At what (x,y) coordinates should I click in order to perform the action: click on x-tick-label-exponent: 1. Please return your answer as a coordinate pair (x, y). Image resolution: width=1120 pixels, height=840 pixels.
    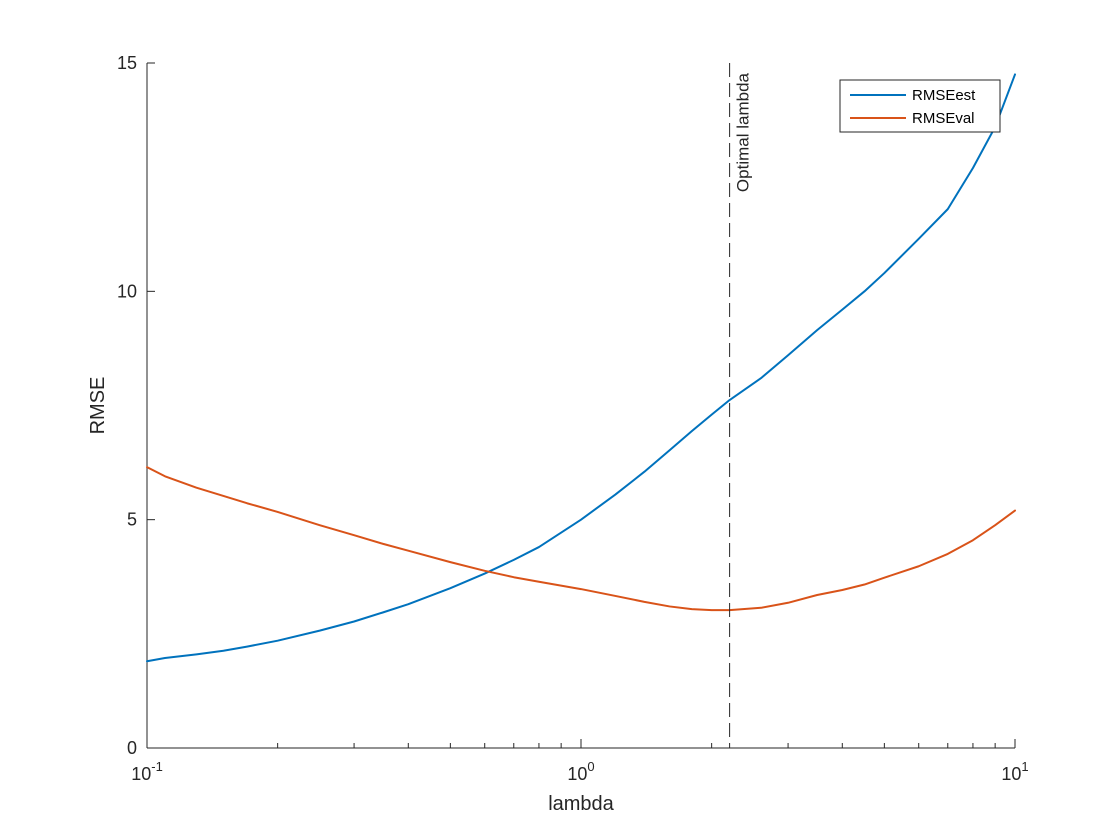
    Looking at the image, I should click on (1024, 766).